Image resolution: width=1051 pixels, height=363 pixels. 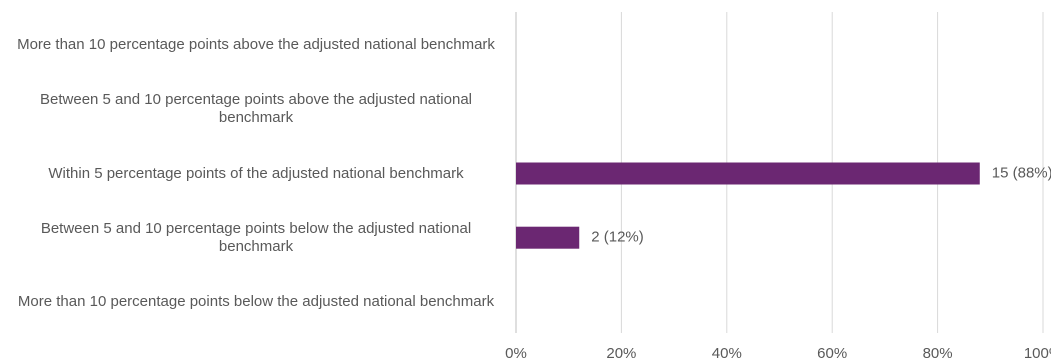 I want to click on x-tick-label: 80%, so click(x=938, y=353).